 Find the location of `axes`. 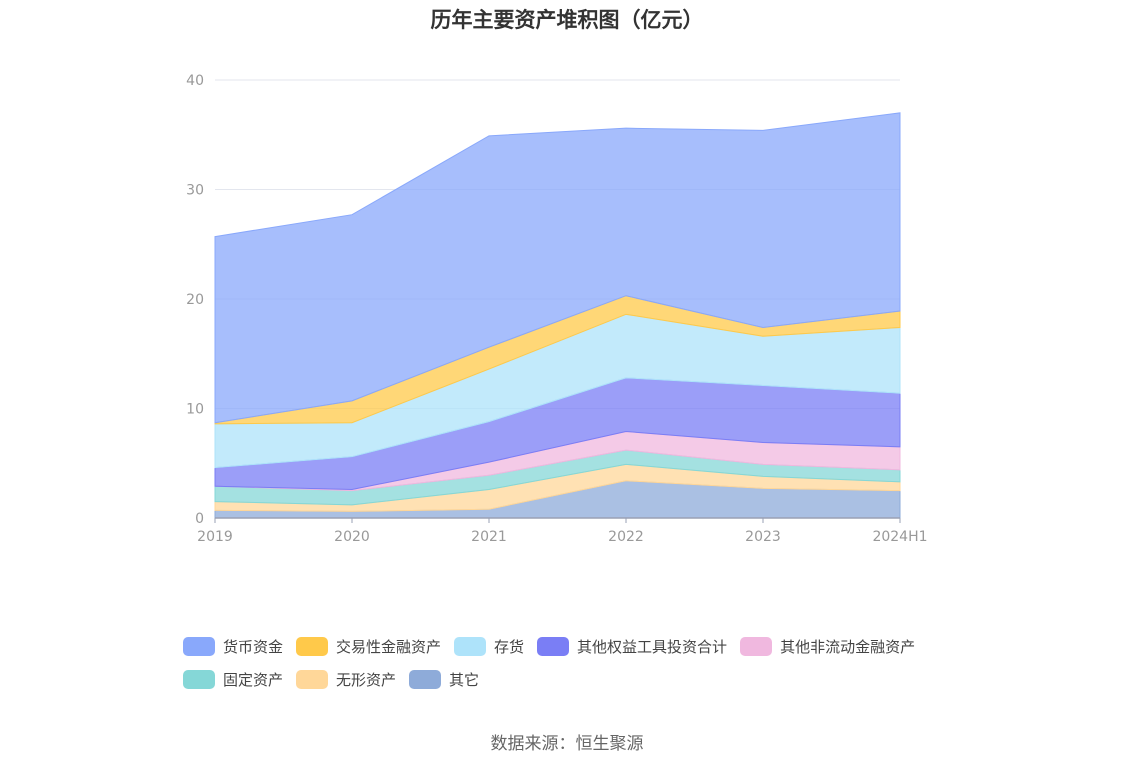

axes is located at coordinates (557, 520).